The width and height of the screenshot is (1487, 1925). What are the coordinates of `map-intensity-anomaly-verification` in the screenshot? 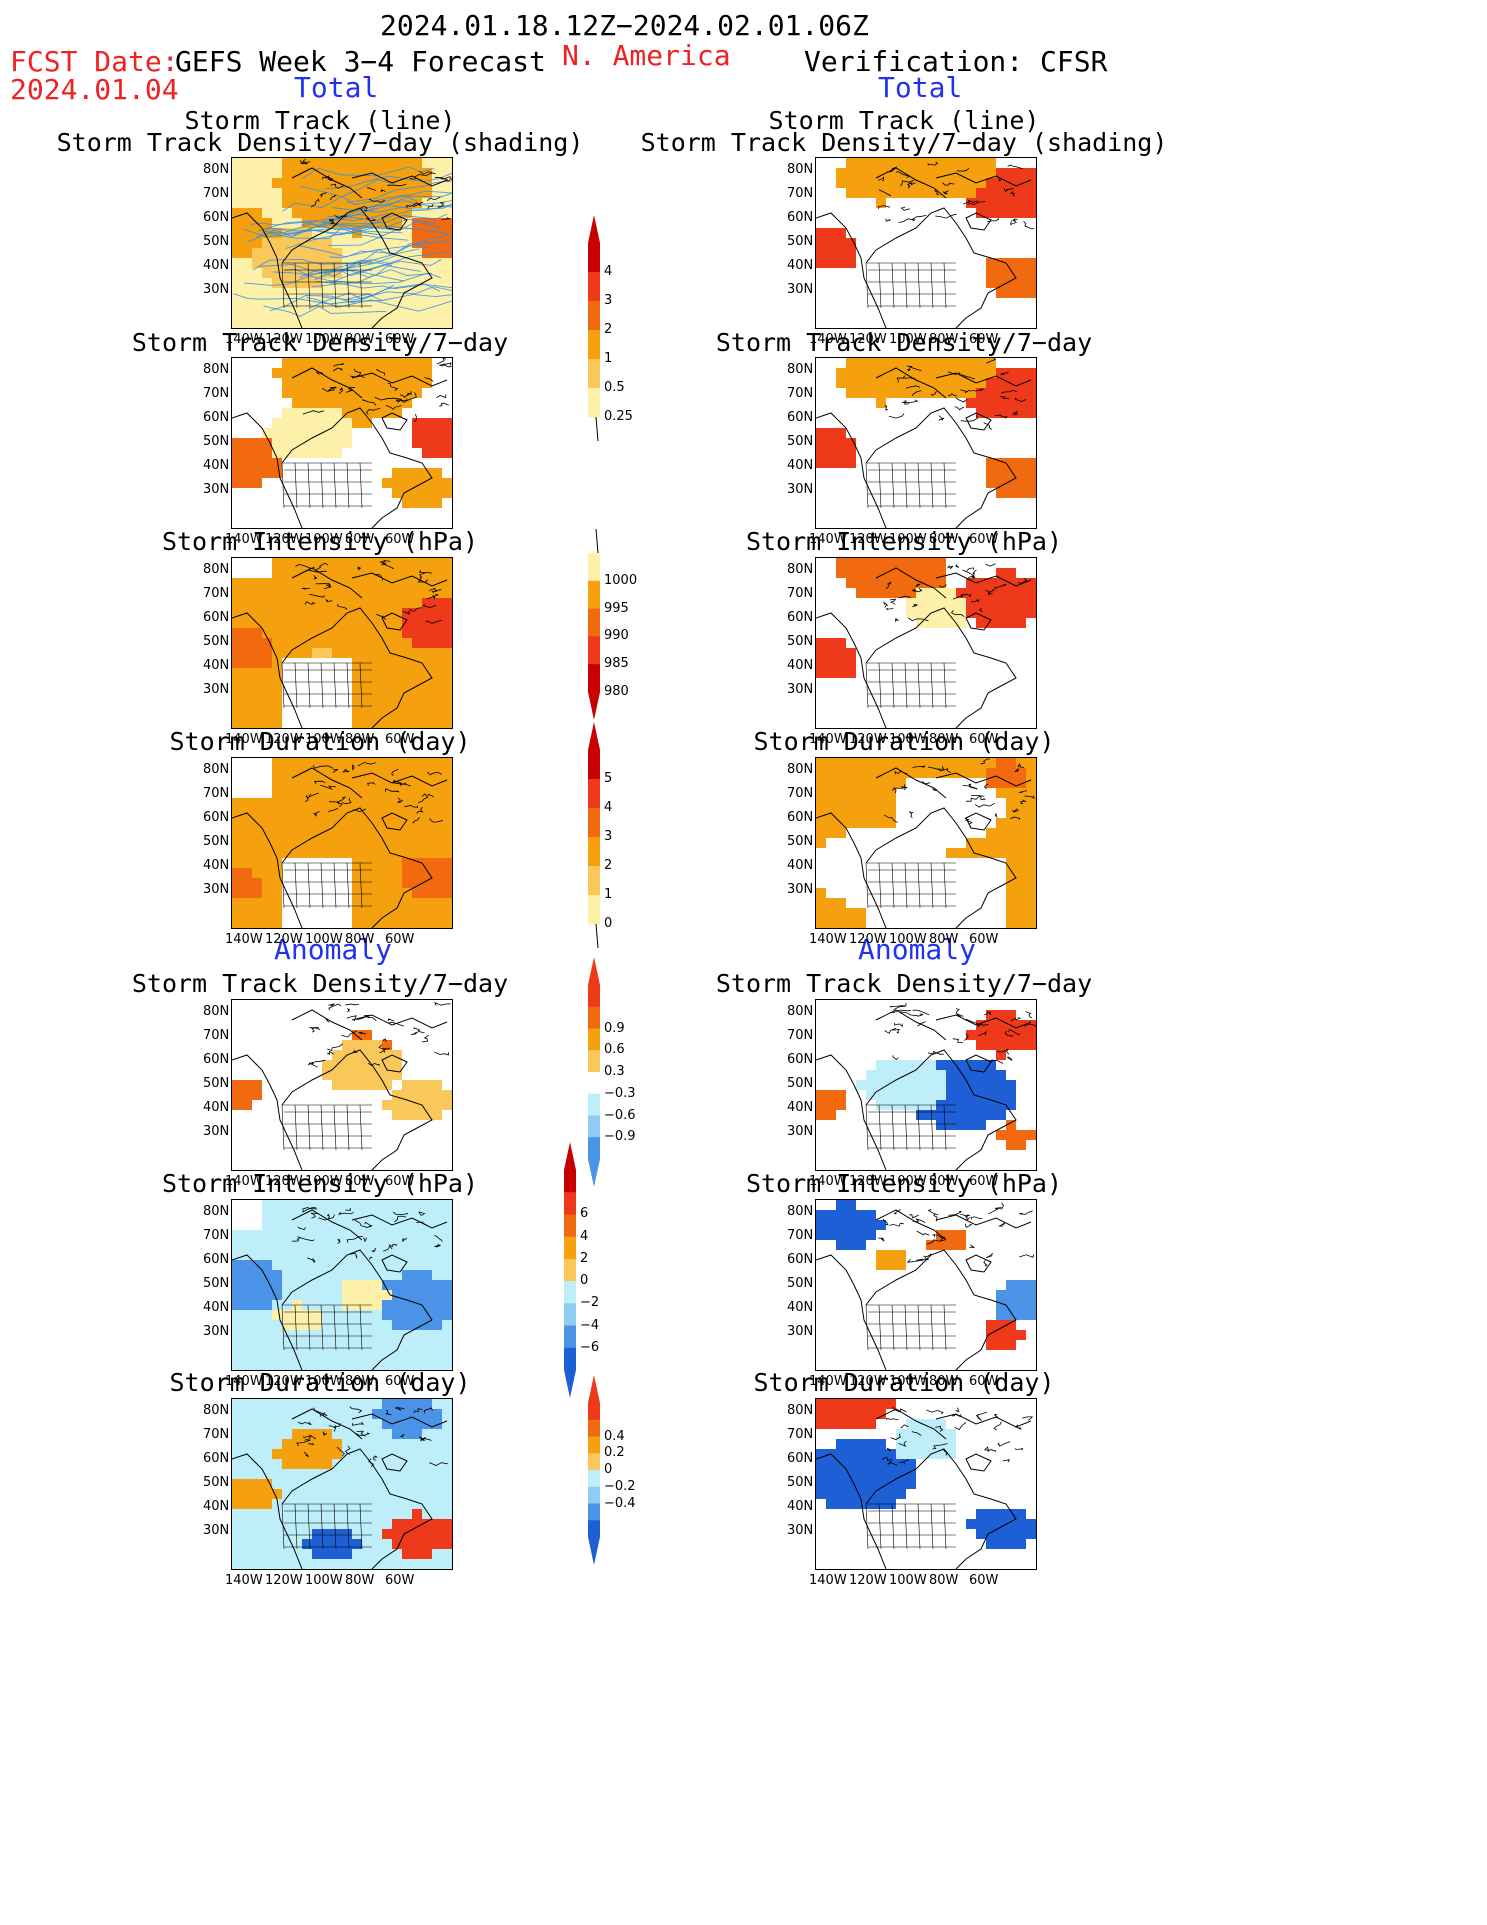 It's located at (926, 1285).